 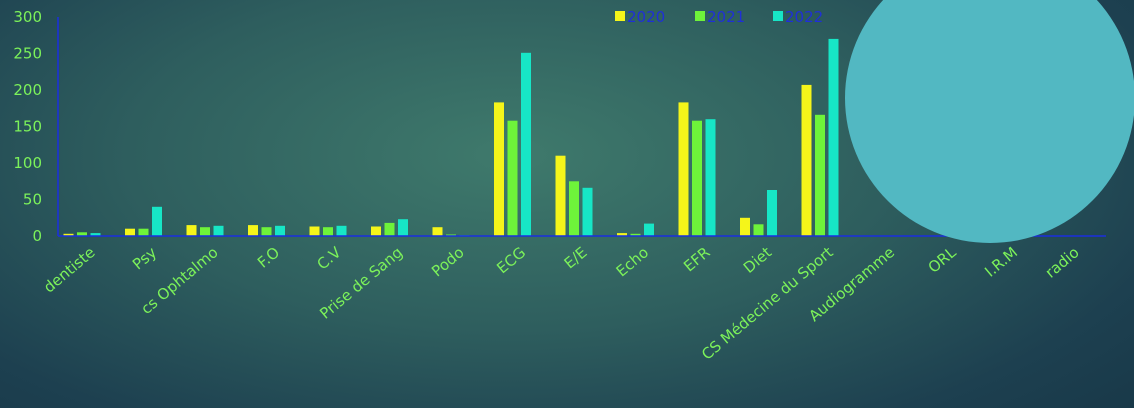 What do you see at coordinates (268, 257) in the screenshot?
I see `x-category-label: F.O` at bounding box center [268, 257].